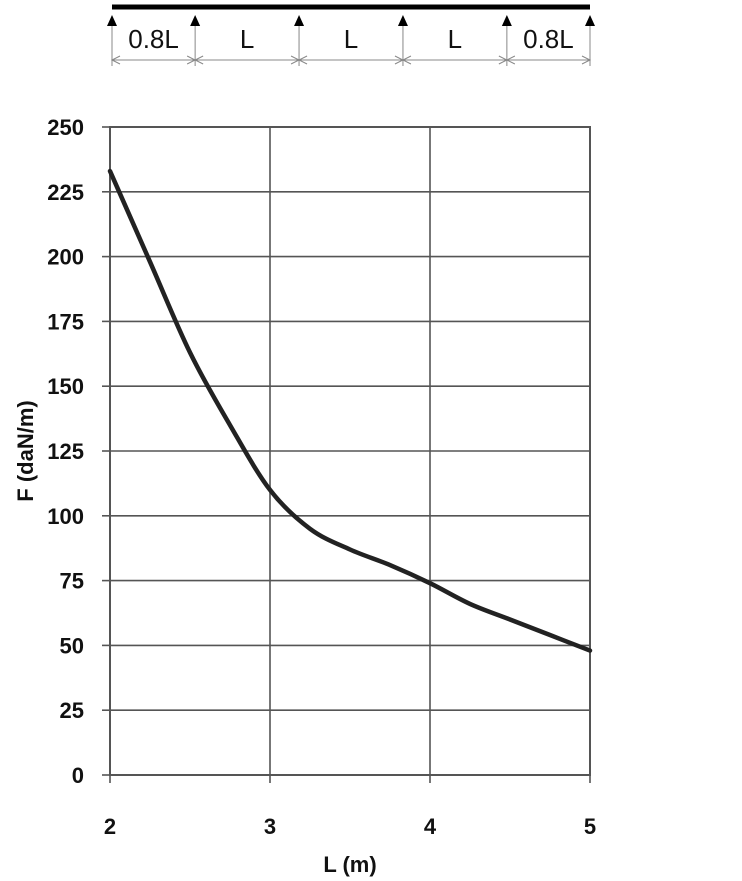 Image resolution: width=742 pixels, height=881 pixels. I want to click on y-axis-title: F (daN/m), so click(25, 450).